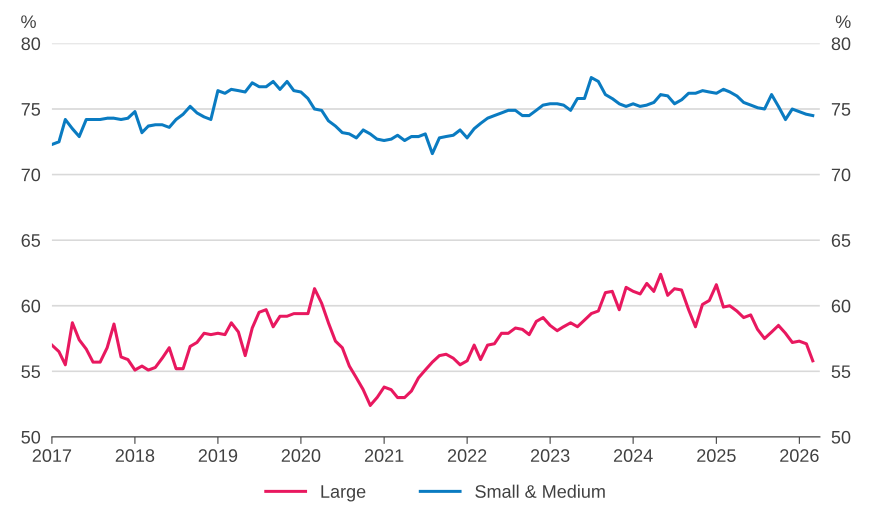  What do you see at coordinates (550, 455) in the screenshot?
I see `x-tick-label: 2023` at bounding box center [550, 455].